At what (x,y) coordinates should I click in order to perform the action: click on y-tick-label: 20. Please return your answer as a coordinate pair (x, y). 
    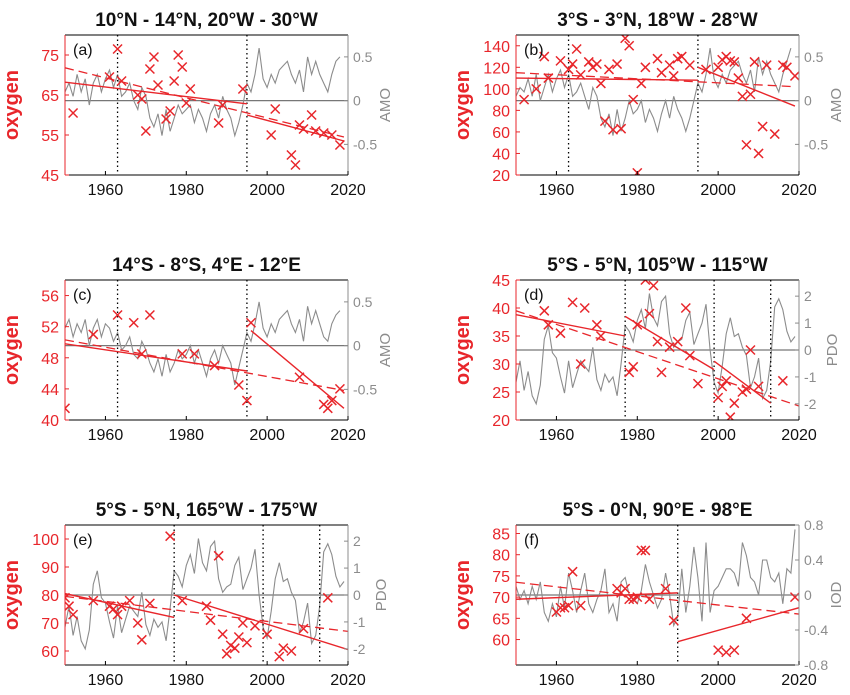
    Looking at the image, I should click on (501, 176).